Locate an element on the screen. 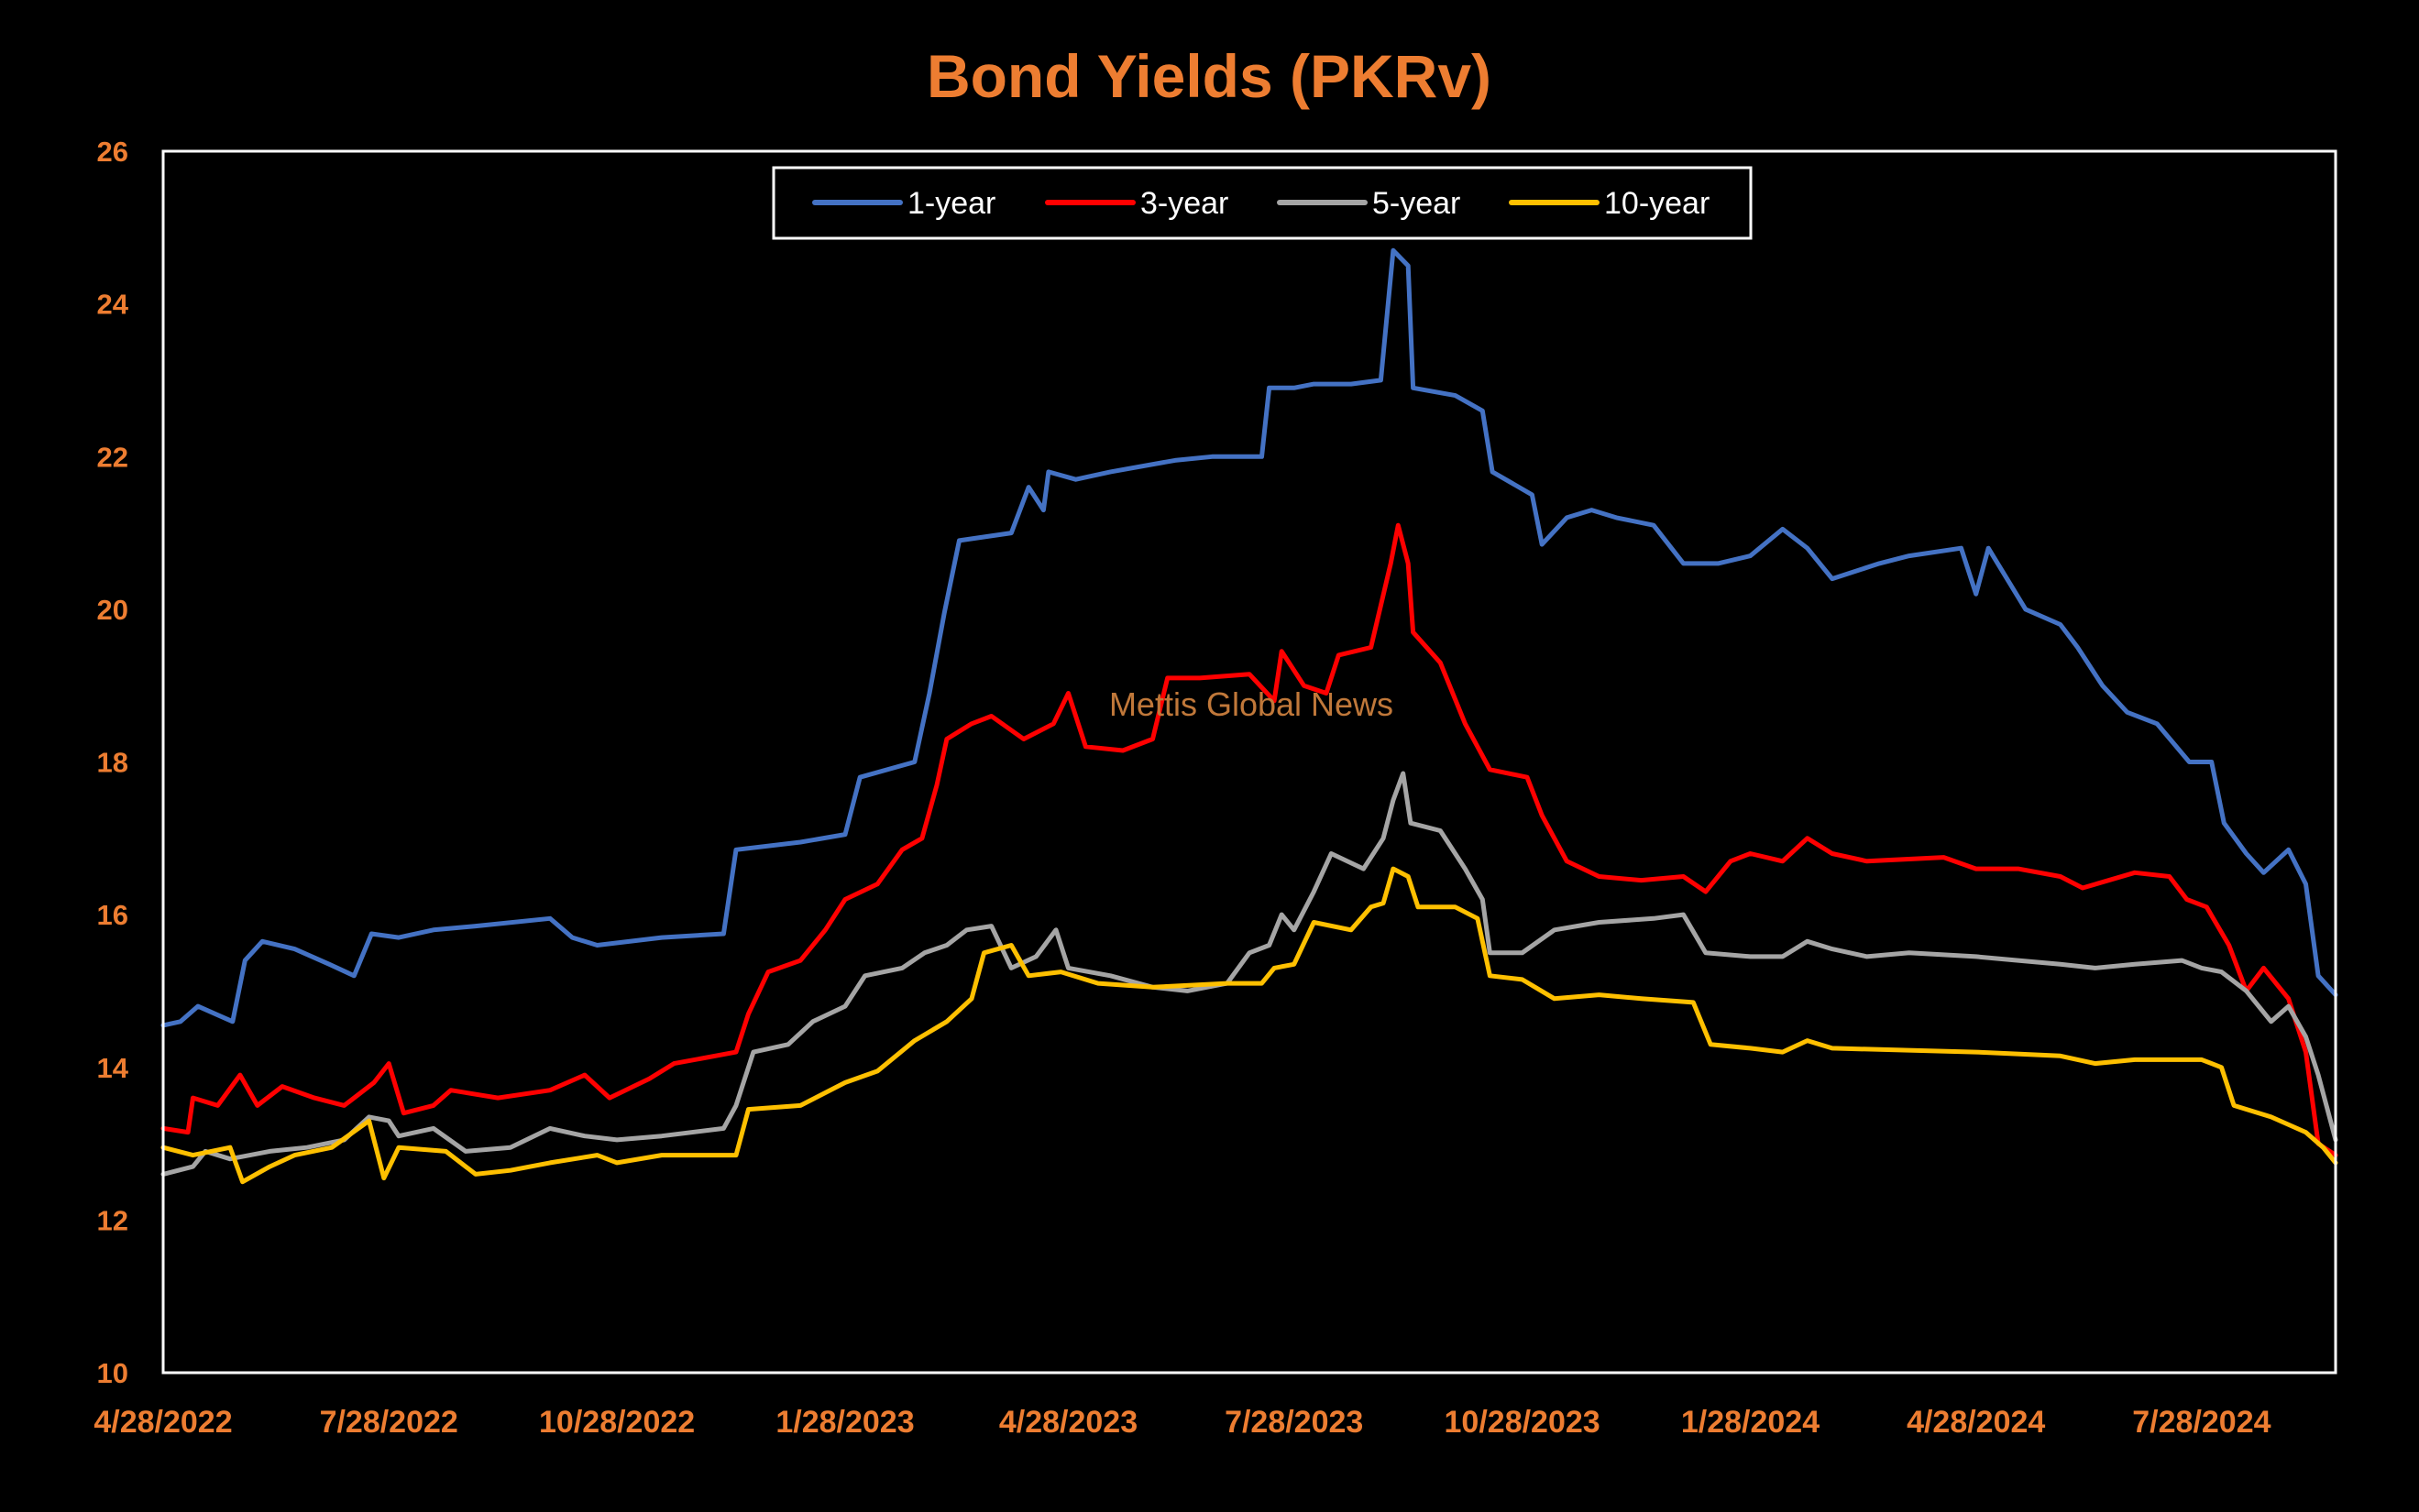  x-tick-label: 7/28/2022 is located at coordinates (389, 1422).